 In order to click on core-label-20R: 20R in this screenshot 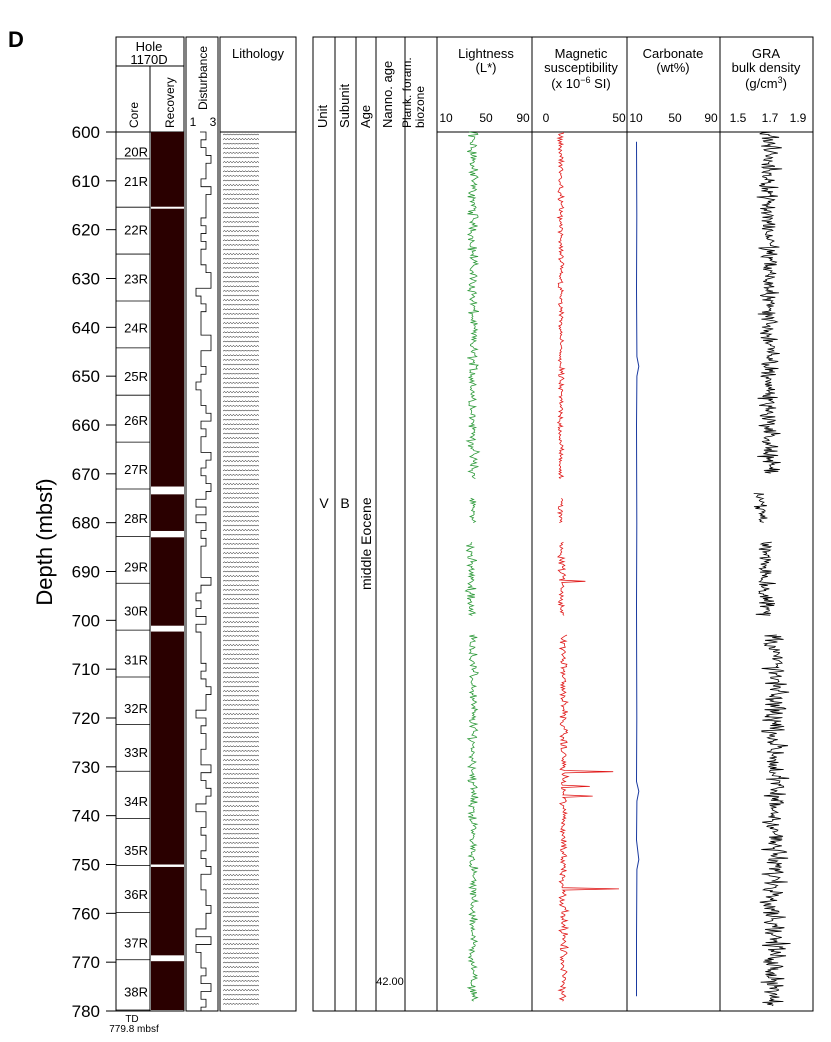, I will do `click(136, 152)`.